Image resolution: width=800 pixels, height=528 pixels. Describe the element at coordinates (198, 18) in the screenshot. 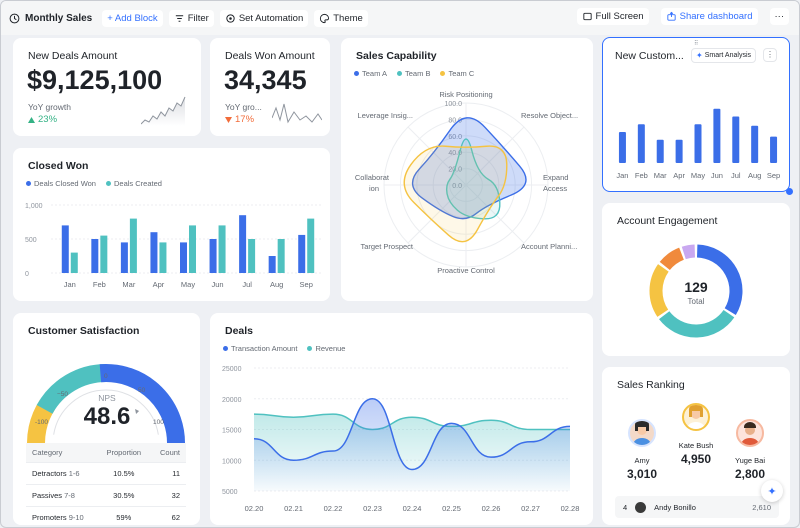

I see `filter-label: Filter` at that location.